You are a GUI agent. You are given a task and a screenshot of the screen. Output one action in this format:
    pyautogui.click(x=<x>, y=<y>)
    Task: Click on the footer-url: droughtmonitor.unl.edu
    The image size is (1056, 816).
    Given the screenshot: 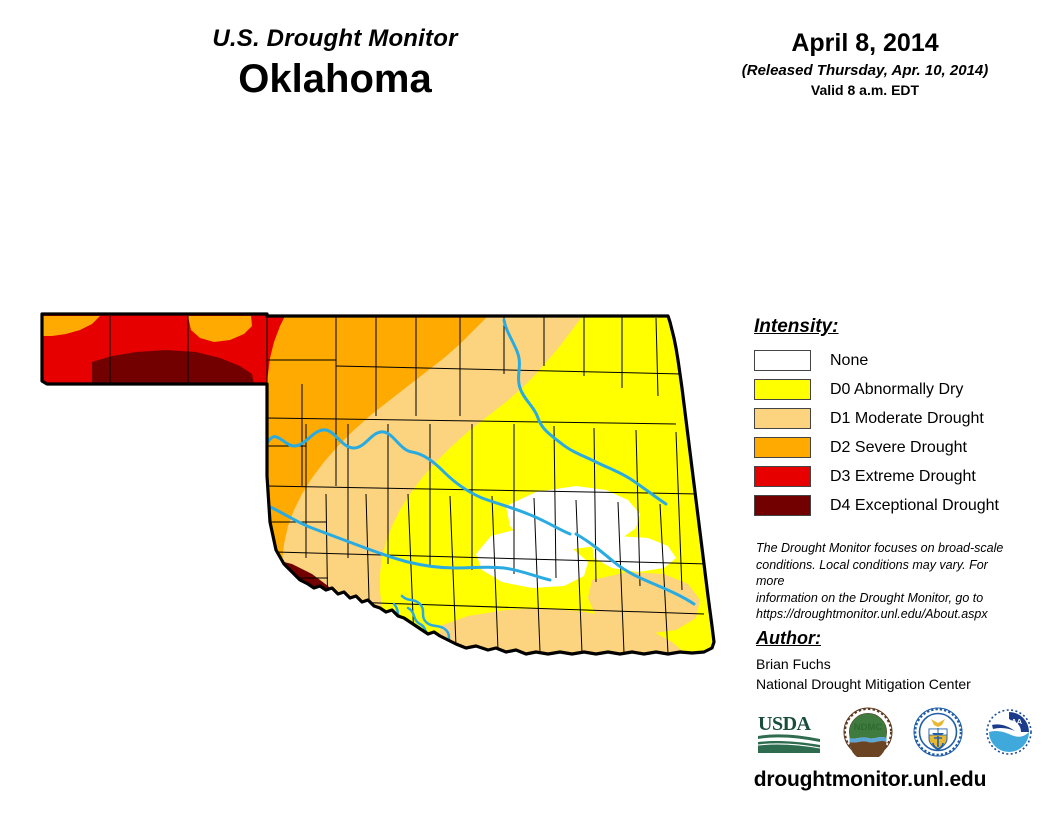 What is the action you would take?
    pyautogui.click(x=870, y=779)
    